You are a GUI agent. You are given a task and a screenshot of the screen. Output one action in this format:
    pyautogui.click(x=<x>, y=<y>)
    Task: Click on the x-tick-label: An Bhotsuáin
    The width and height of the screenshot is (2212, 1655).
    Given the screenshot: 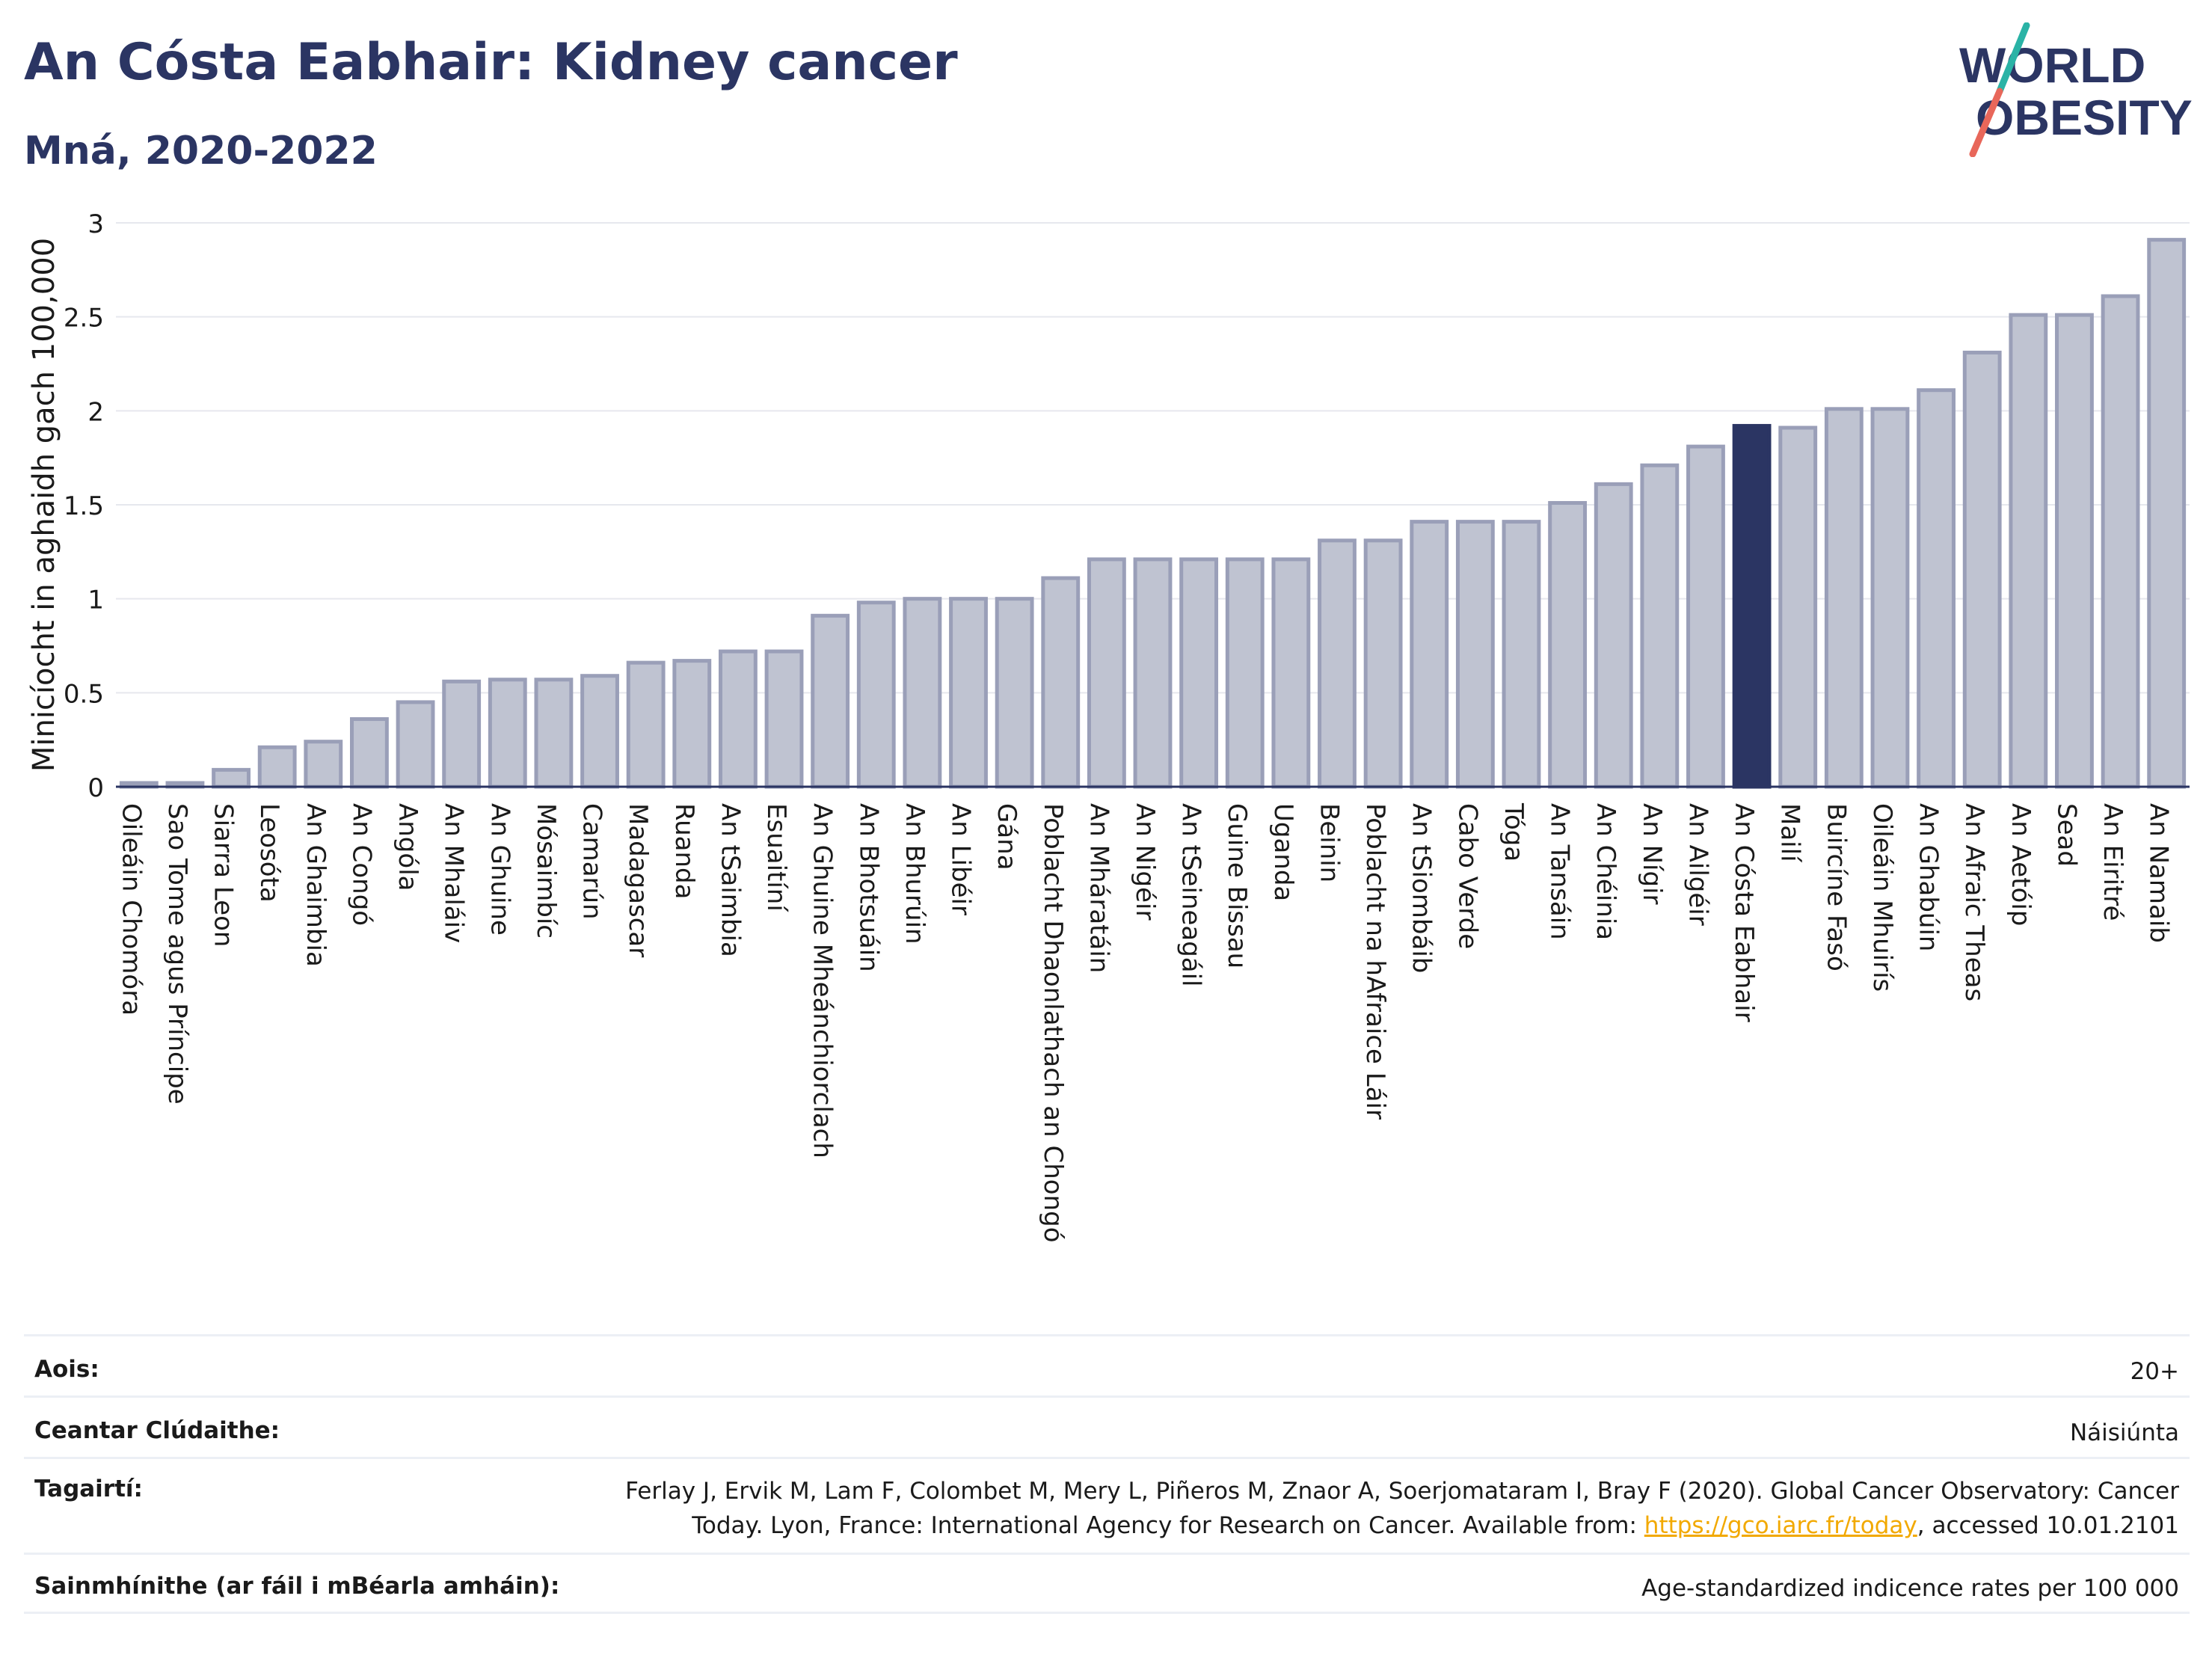 What is the action you would take?
    pyautogui.click(x=868, y=887)
    